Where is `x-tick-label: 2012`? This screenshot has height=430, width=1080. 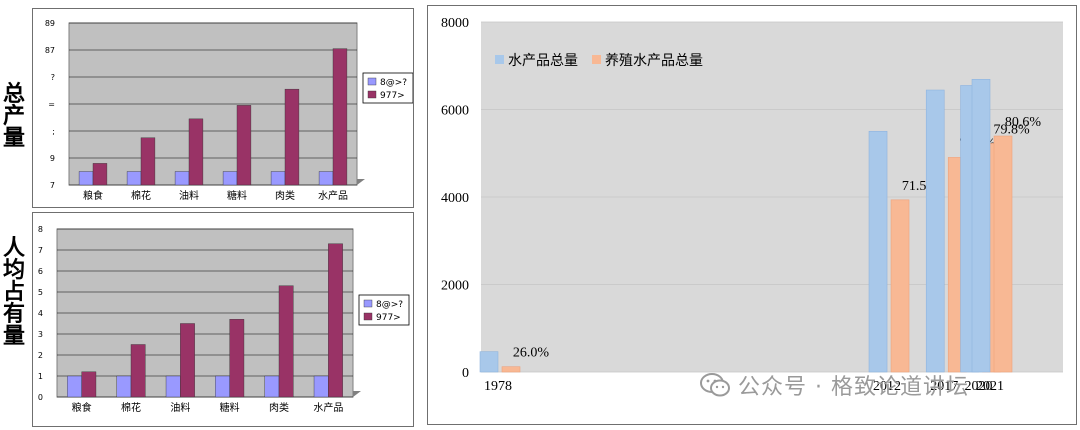 x-tick-label: 2012 is located at coordinates (887, 386).